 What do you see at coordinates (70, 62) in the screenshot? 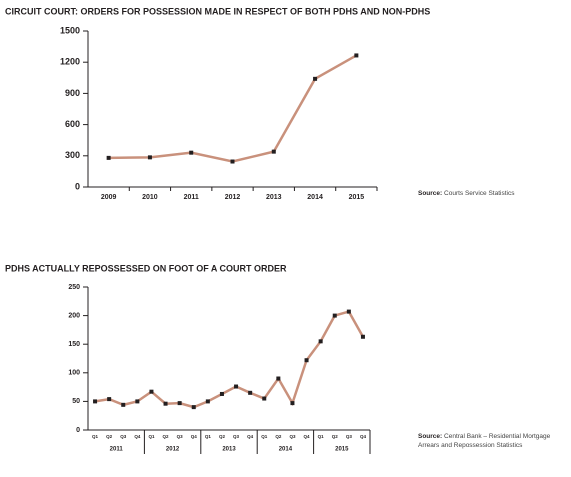
I see `y-tick-label: 1200` at bounding box center [70, 62].